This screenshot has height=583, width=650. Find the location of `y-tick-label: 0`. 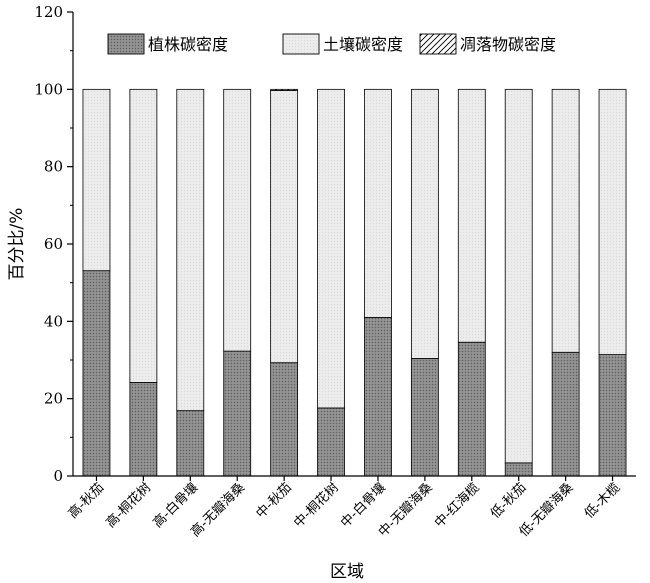

y-tick-label: 0 is located at coordinates (58, 476).